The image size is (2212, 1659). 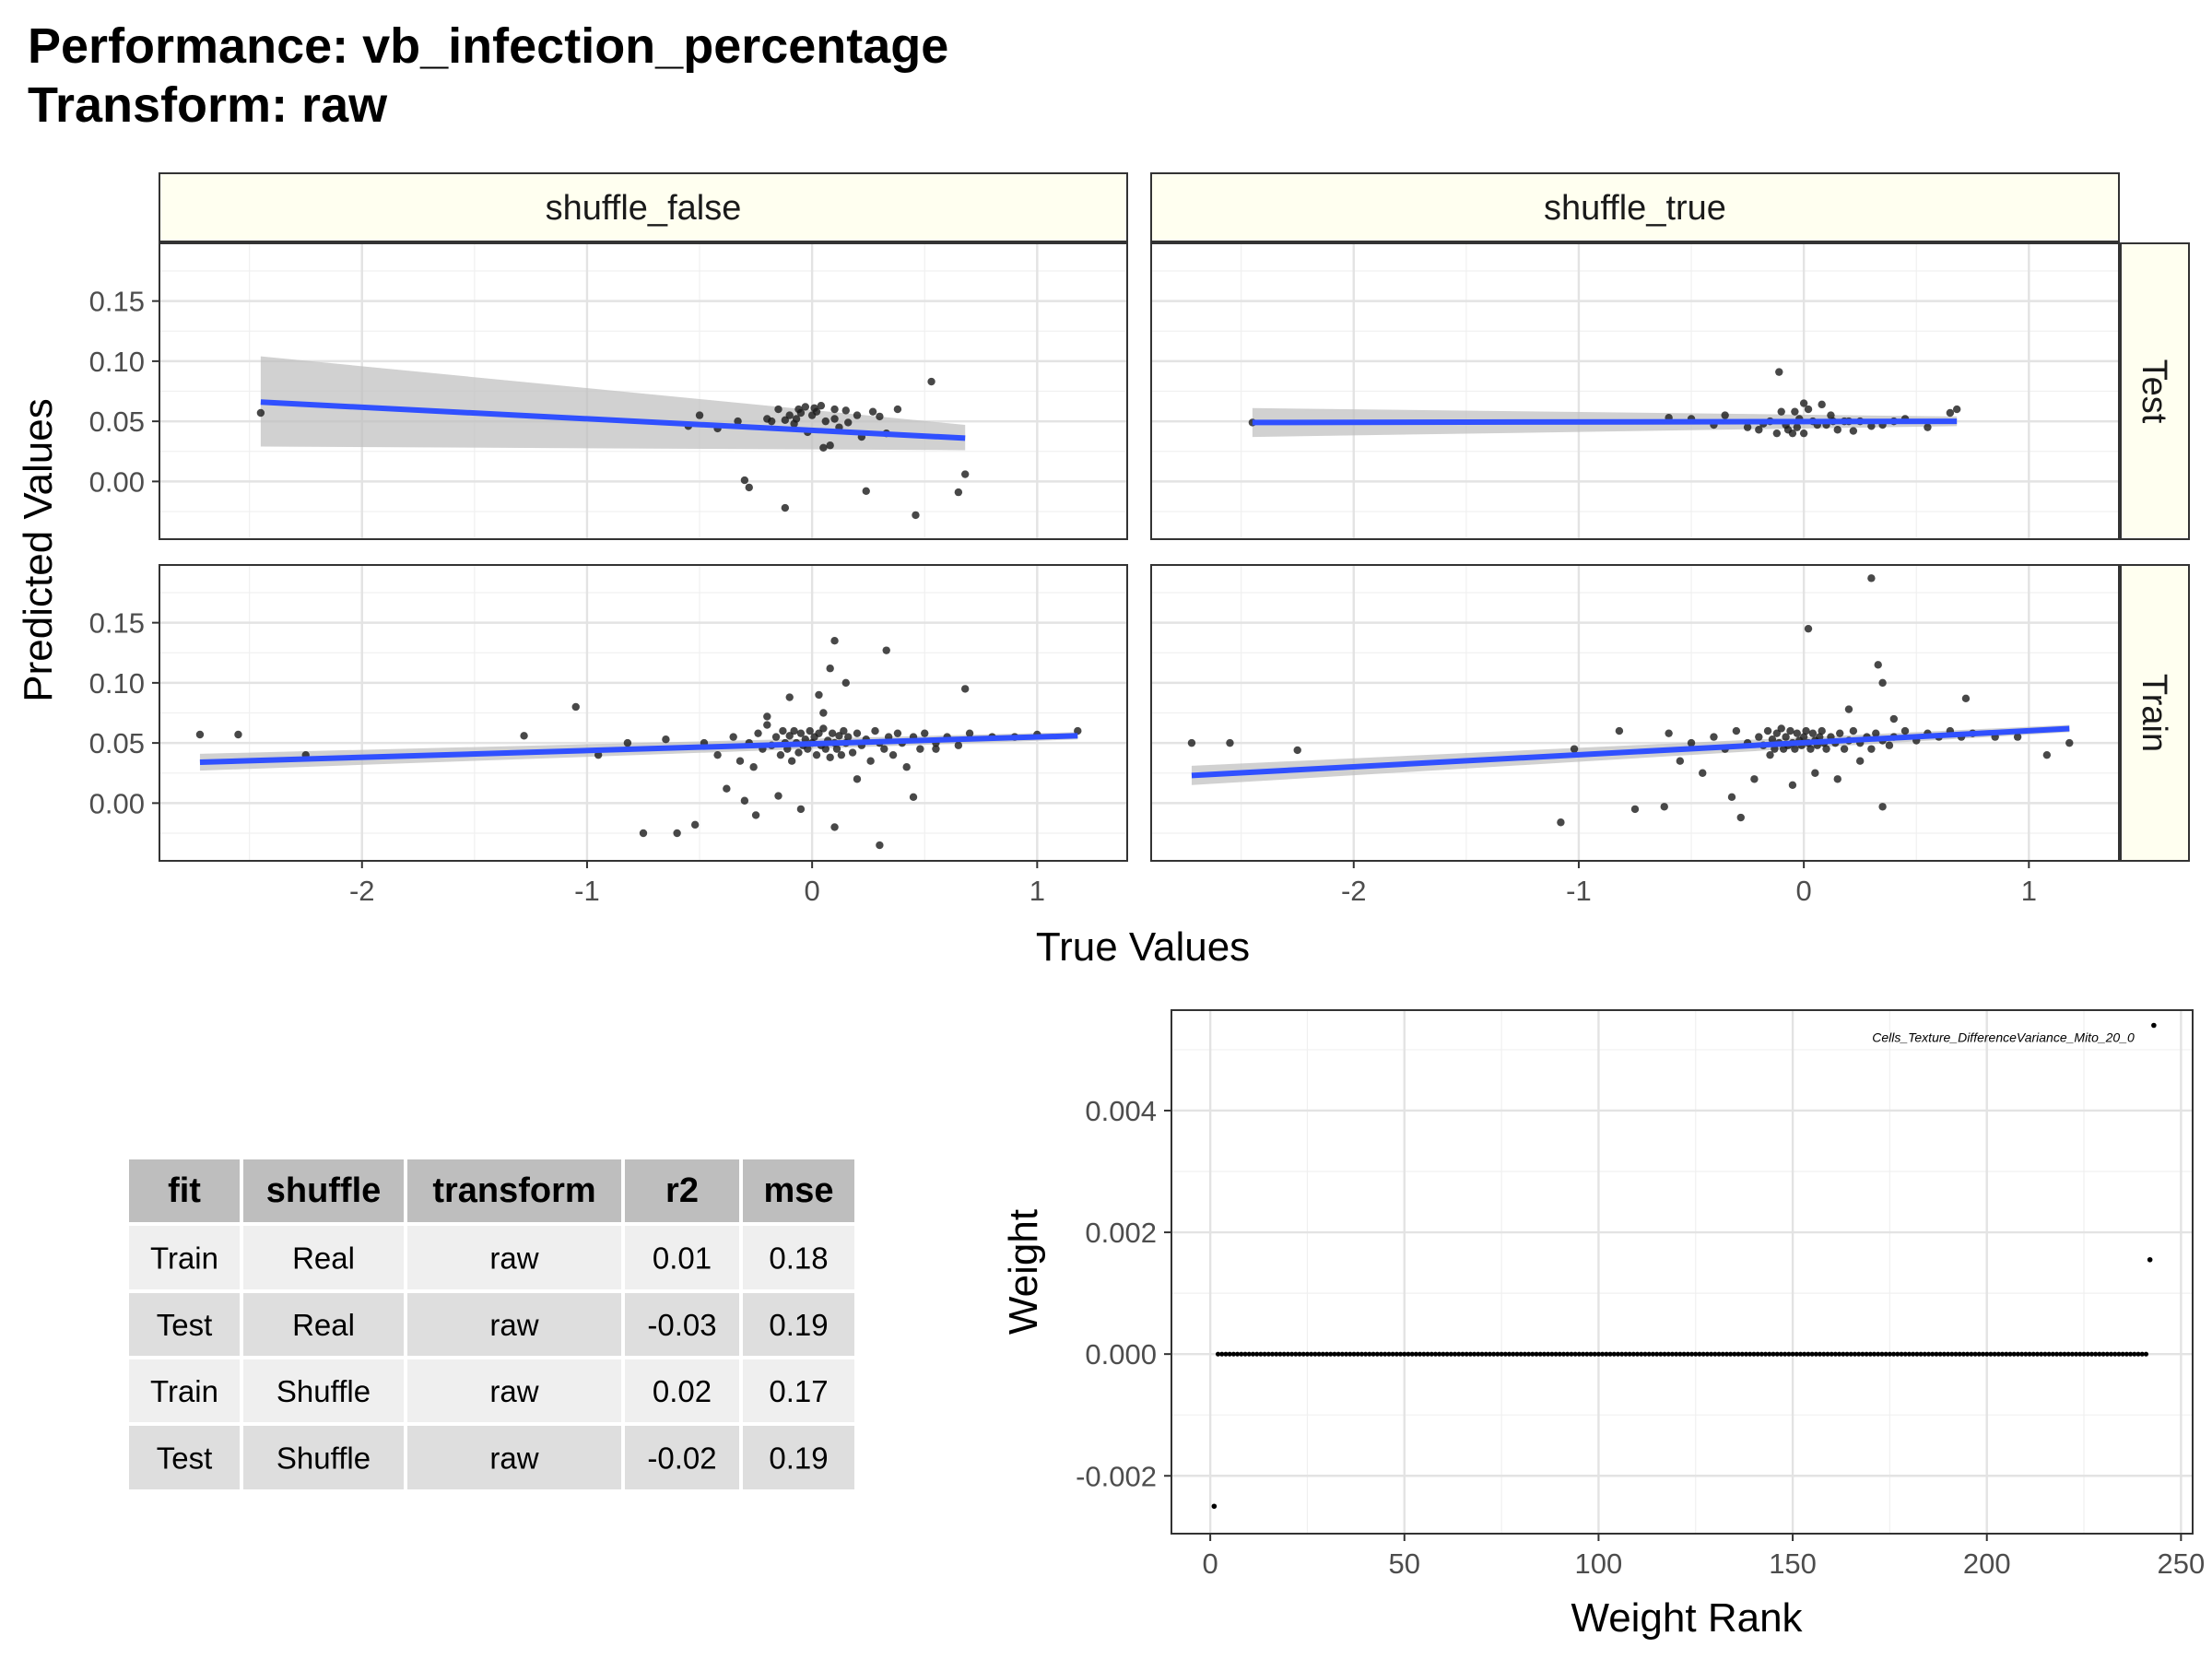 What do you see at coordinates (798, 1458) in the screenshot?
I see `table-cell-mse: 0.19` at bounding box center [798, 1458].